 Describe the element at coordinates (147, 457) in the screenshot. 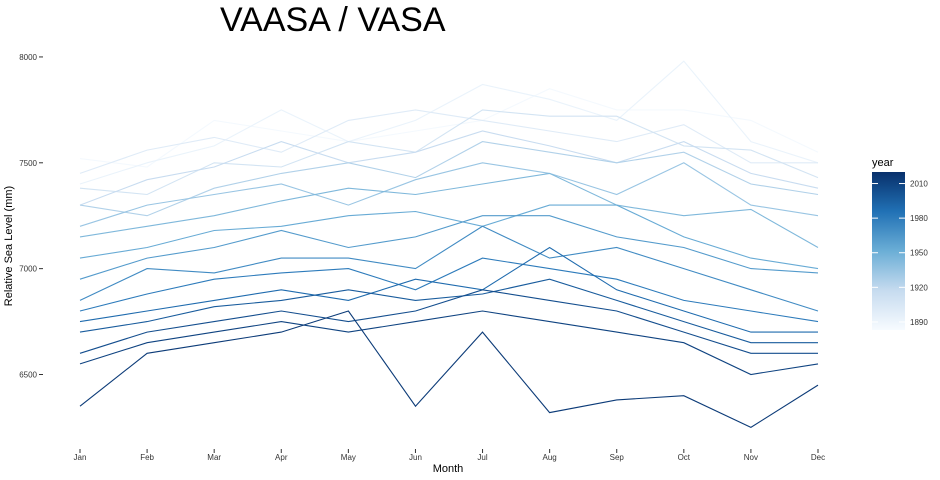

I see `x-tick-label: Feb` at that location.